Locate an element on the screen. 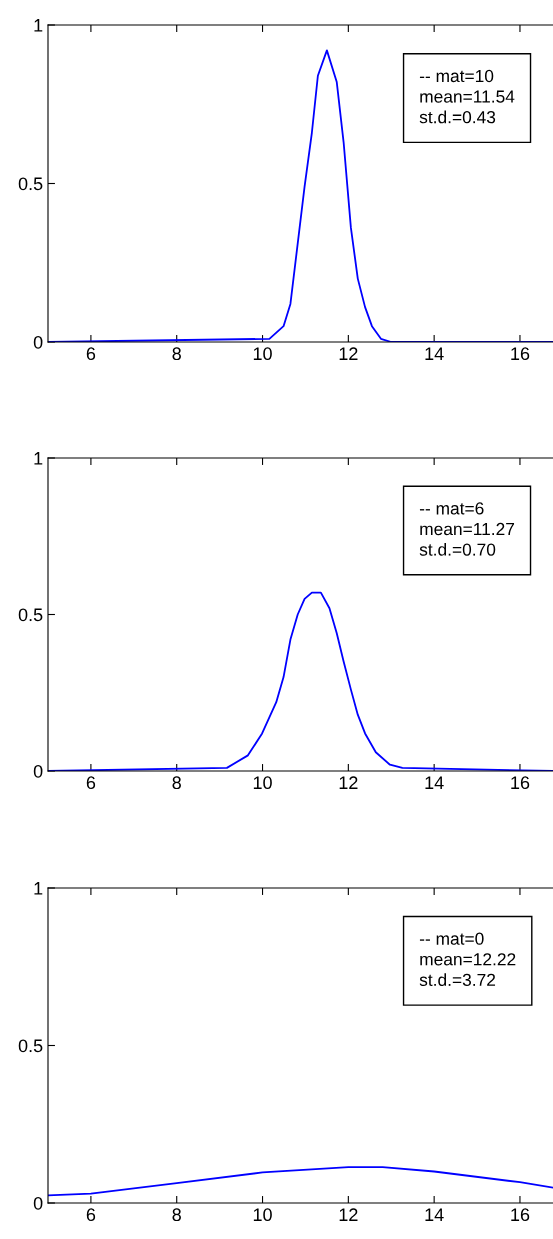 The width and height of the screenshot is (553, 1239). annotation: mean=11.27 is located at coordinates (467, 529).